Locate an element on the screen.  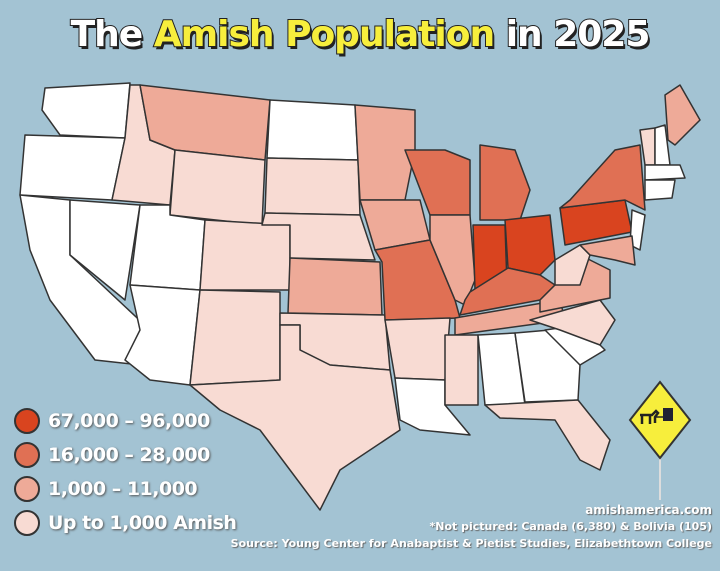
state-ms is located at coordinates (461, 370).